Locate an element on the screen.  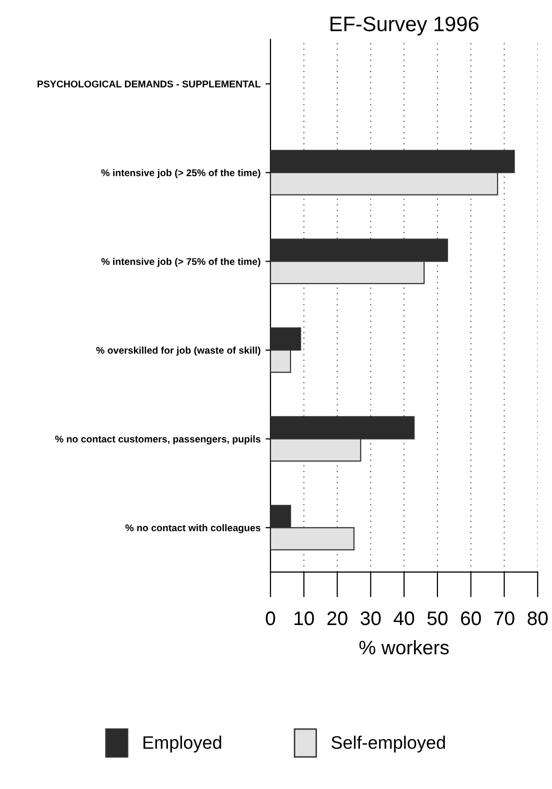
x-tick-label: 50 is located at coordinates (437, 618).